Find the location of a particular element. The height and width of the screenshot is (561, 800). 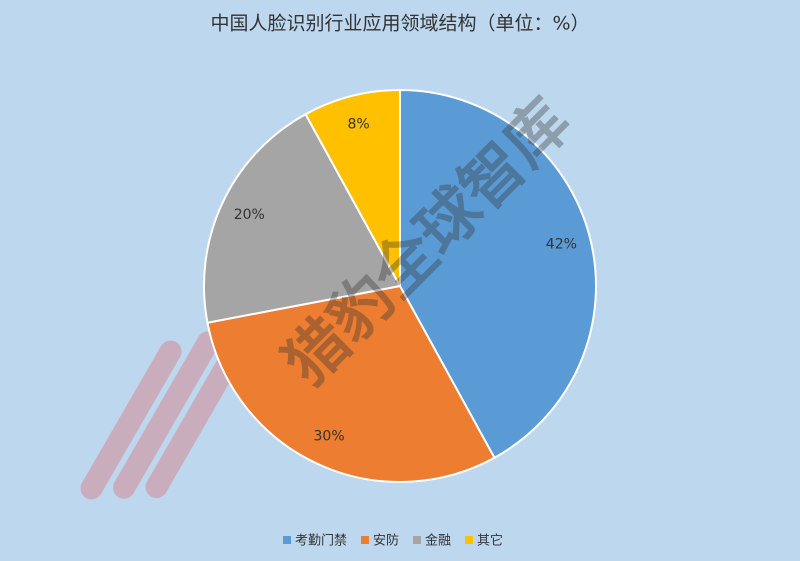

legend-label: 安防 is located at coordinates (386, 541).